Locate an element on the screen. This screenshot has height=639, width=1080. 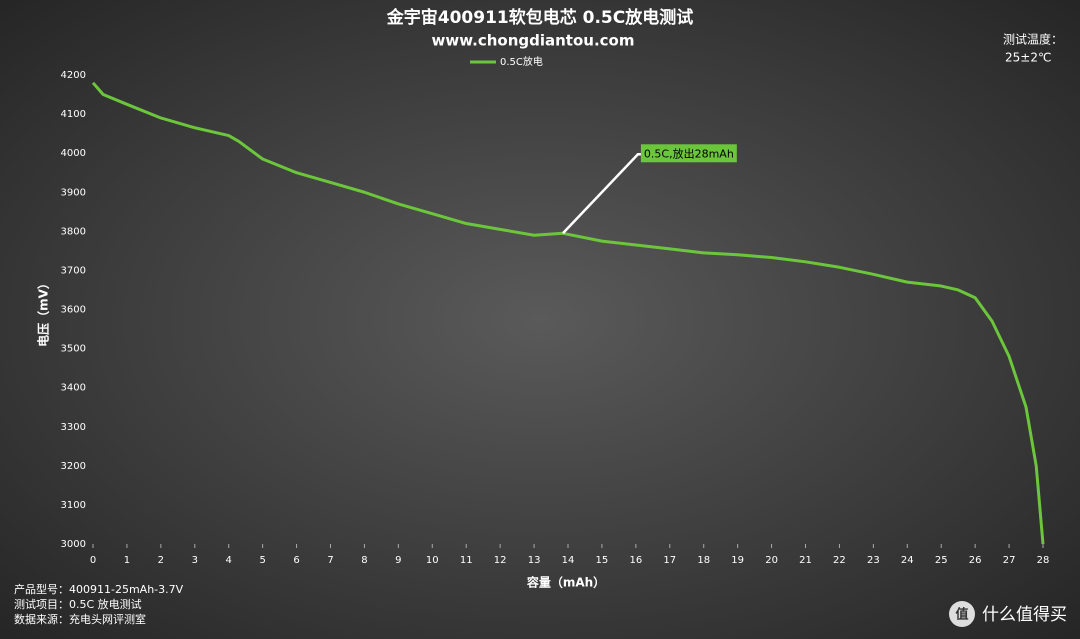
watermark: 值 is located at coordinates (961, 615).